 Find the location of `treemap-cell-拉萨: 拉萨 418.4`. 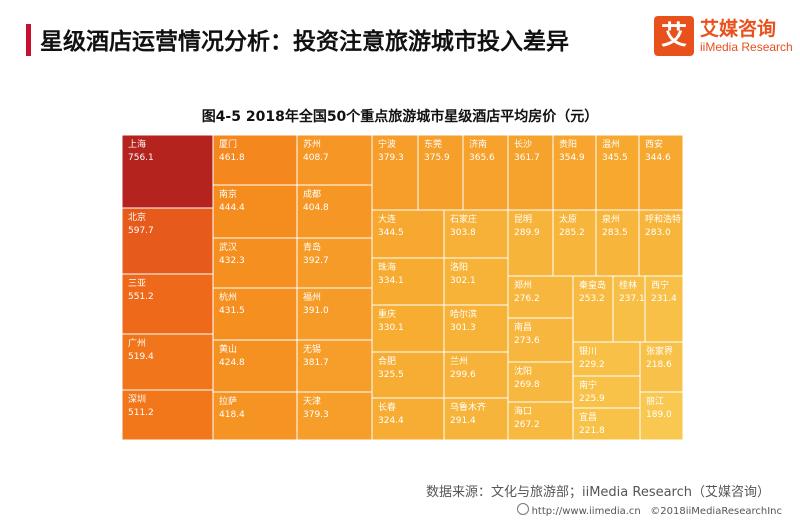

treemap-cell-拉萨: 拉萨 418.4 is located at coordinates (255, 416).